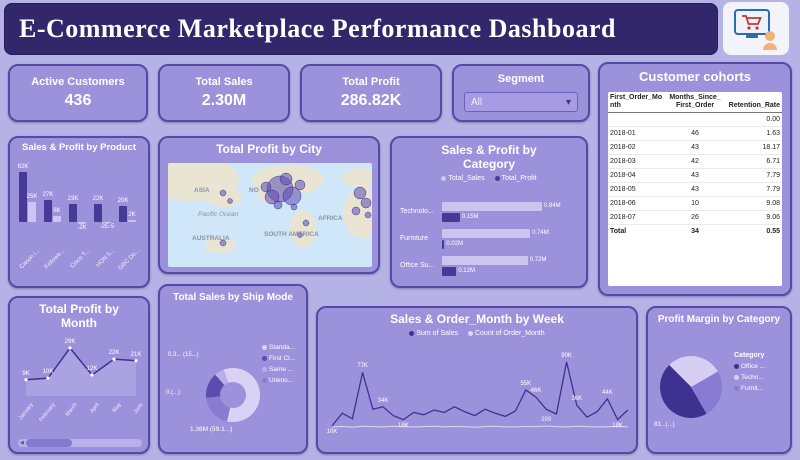  I want to click on cohort-cell: 9.08, so click(753, 204).